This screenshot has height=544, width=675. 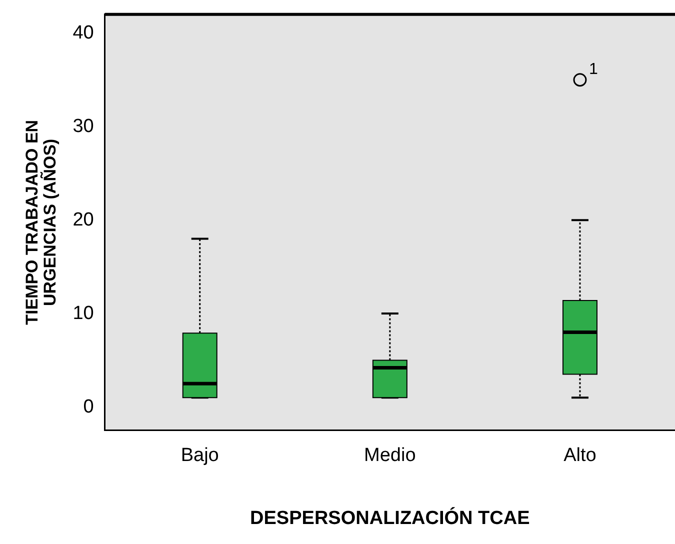 What do you see at coordinates (199, 455) in the screenshot?
I see `x-tick-label: Bajo` at bounding box center [199, 455].